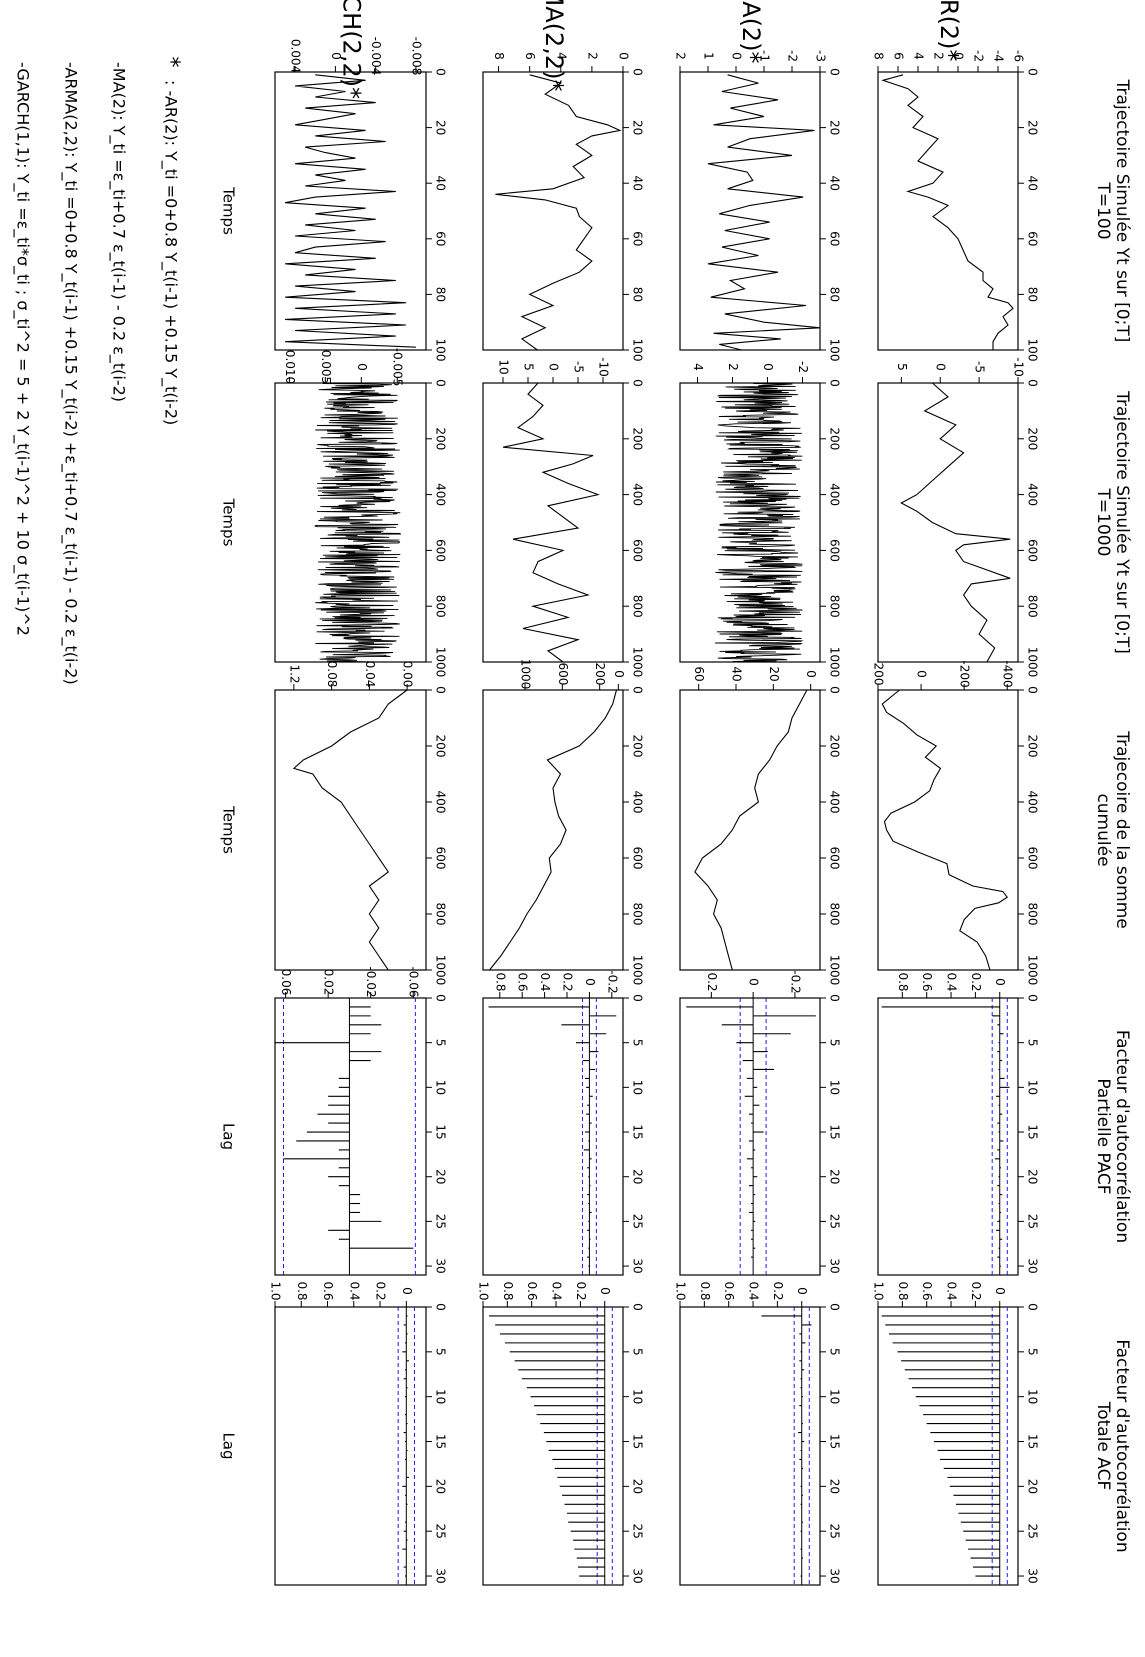 The width and height of the screenshot is (1145, 1657). I want to click on panel-arma-2-2-cumsum: 0 200 400 600 800 1000 0 200 600 1000, so click(563, 822).